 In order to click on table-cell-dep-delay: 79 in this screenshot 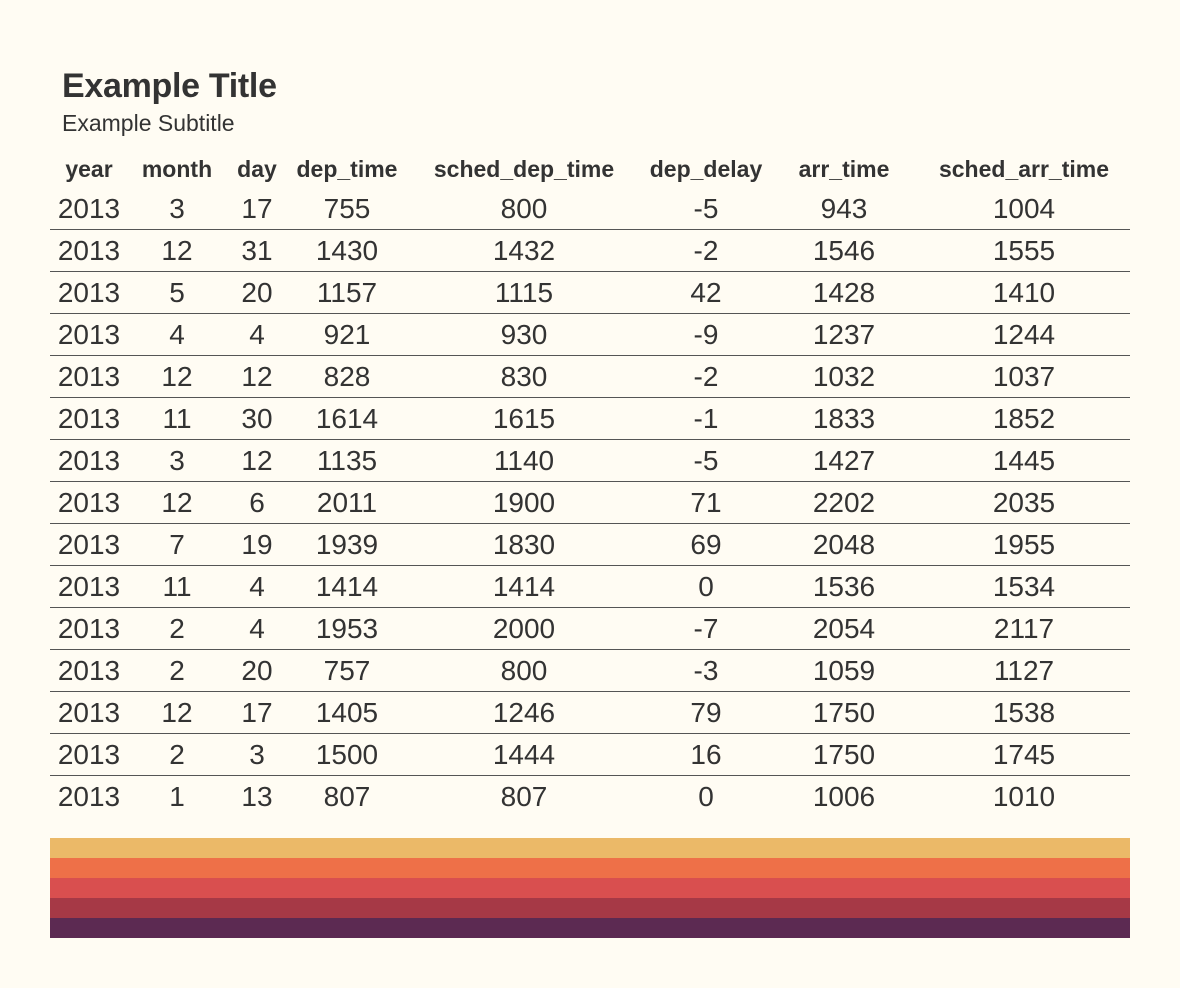, I will do `click(706, 712)`.